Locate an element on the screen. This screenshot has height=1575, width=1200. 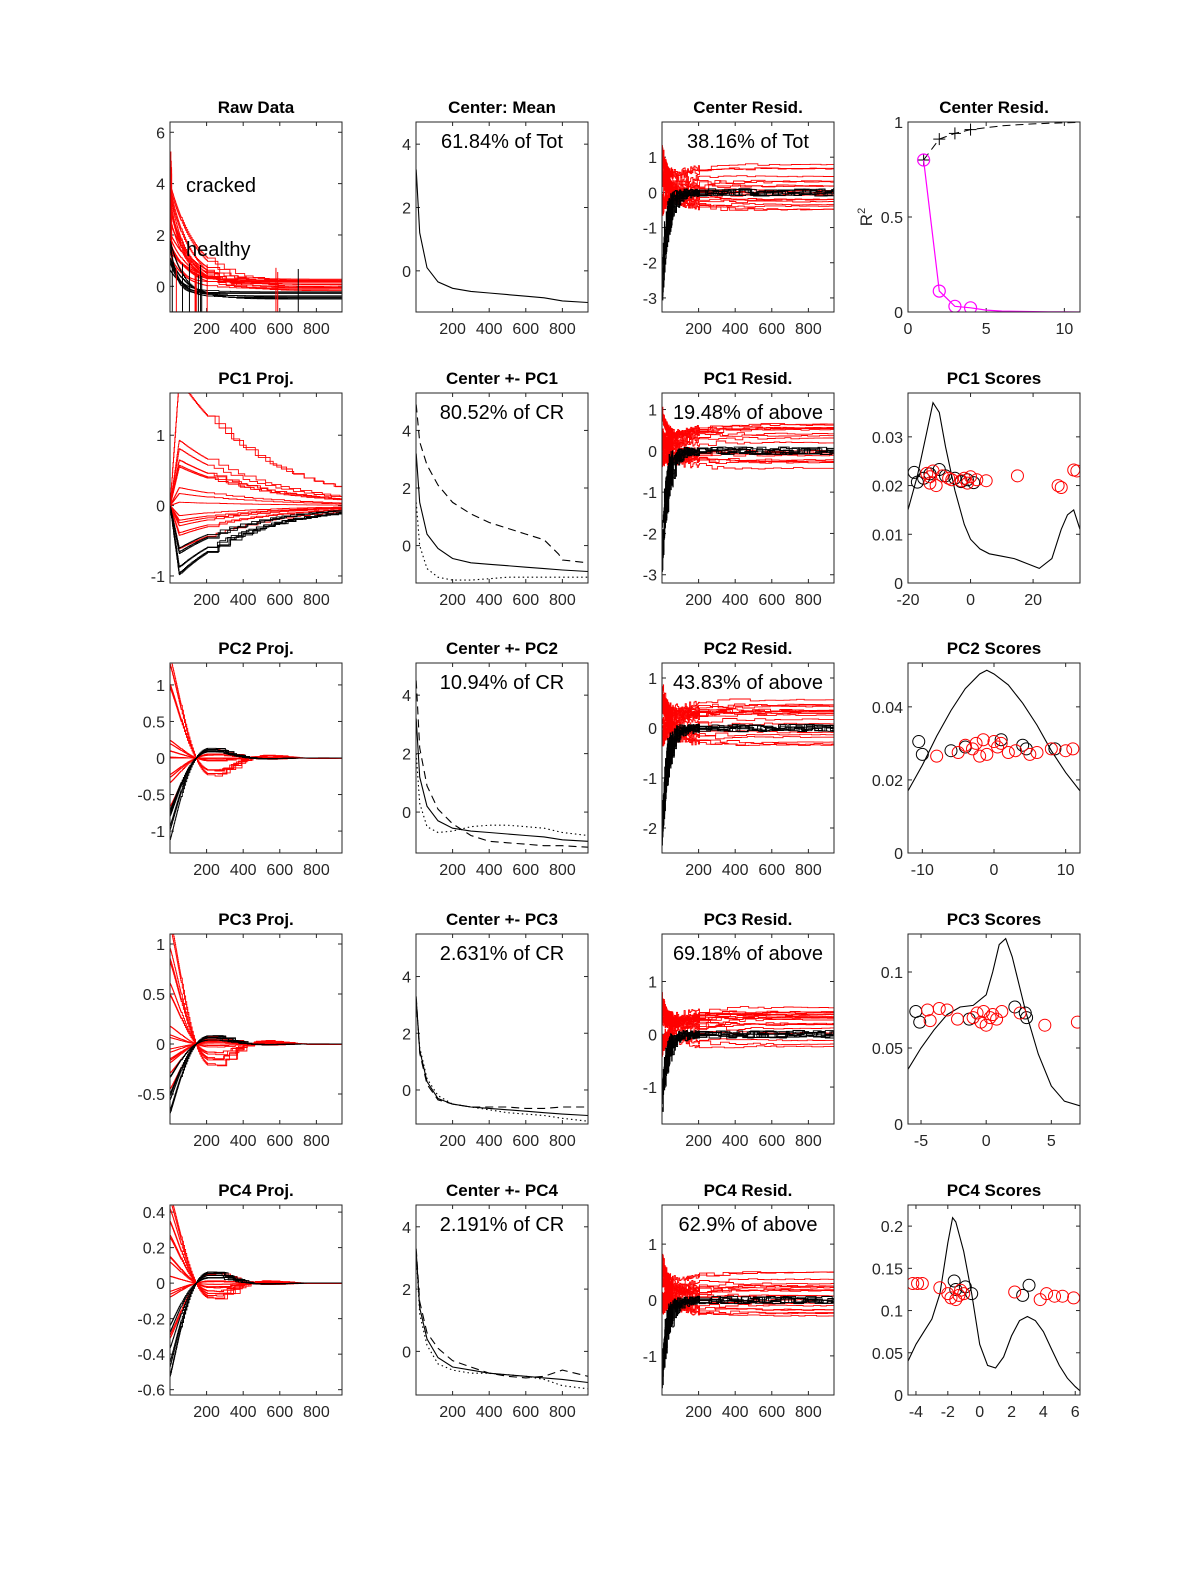
variance-annotation: 2.631% of CR is located at coordinates (502, 954).